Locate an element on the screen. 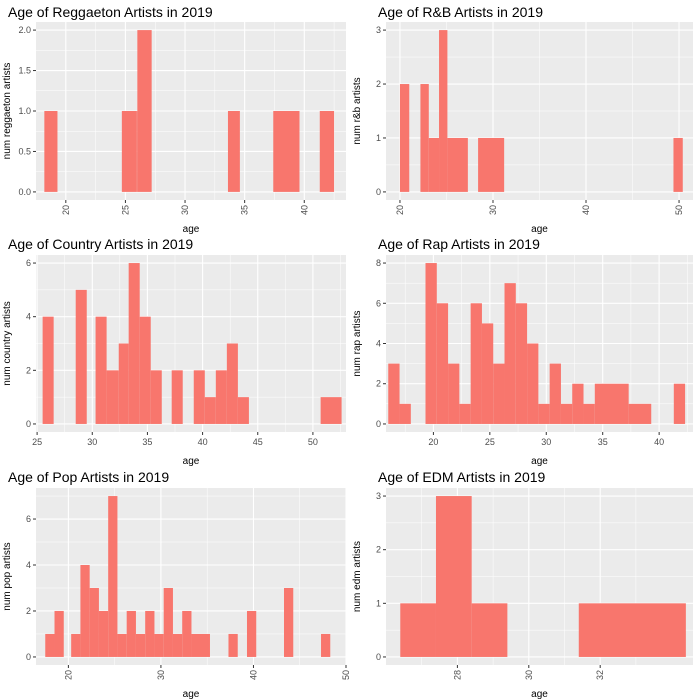  y-tick-label: 6 is located at coordinates (378, 303).